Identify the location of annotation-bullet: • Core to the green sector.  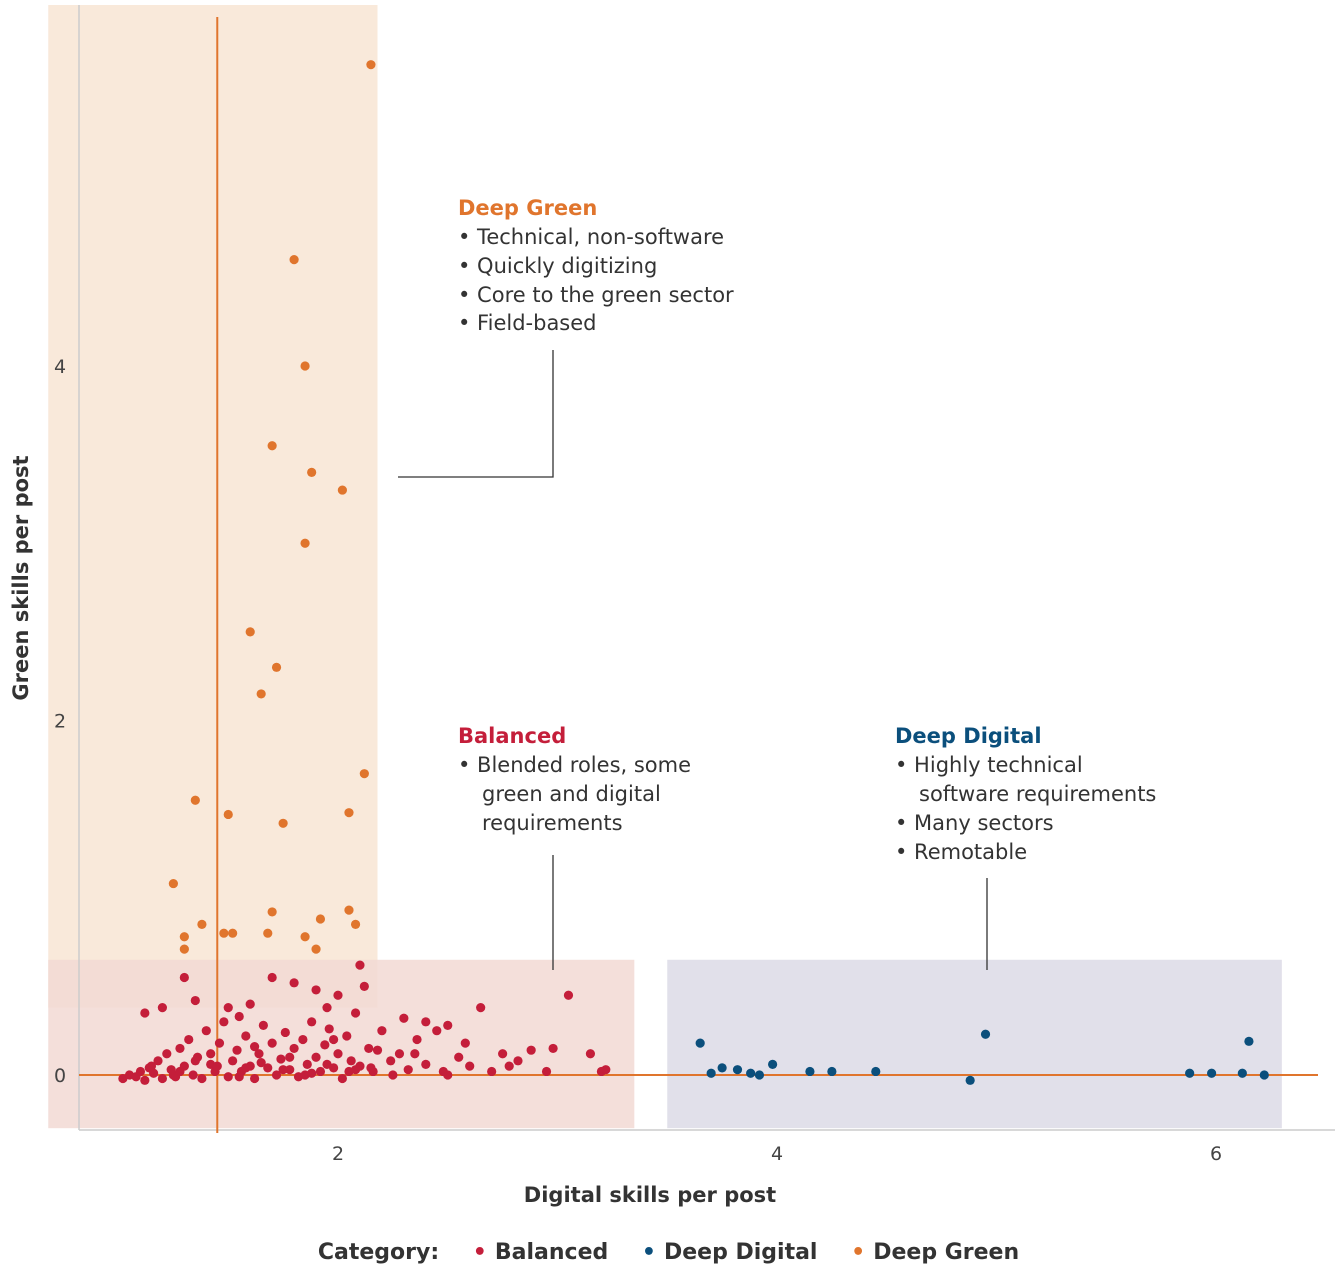
(596, 295).